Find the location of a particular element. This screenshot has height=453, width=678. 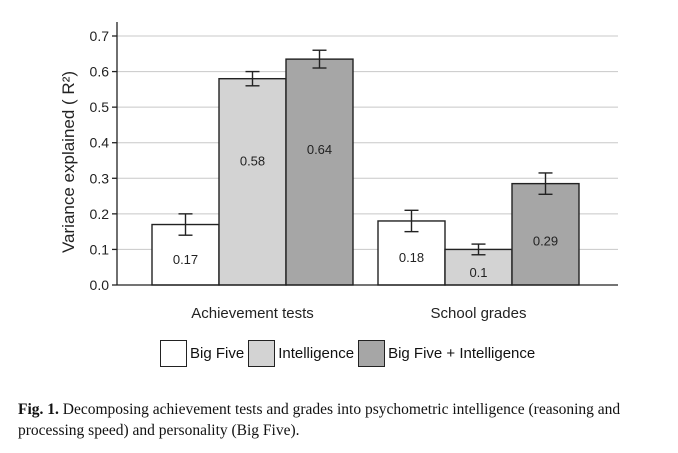

y-tick-label: 0.7 is located at coordinates (100, 36).